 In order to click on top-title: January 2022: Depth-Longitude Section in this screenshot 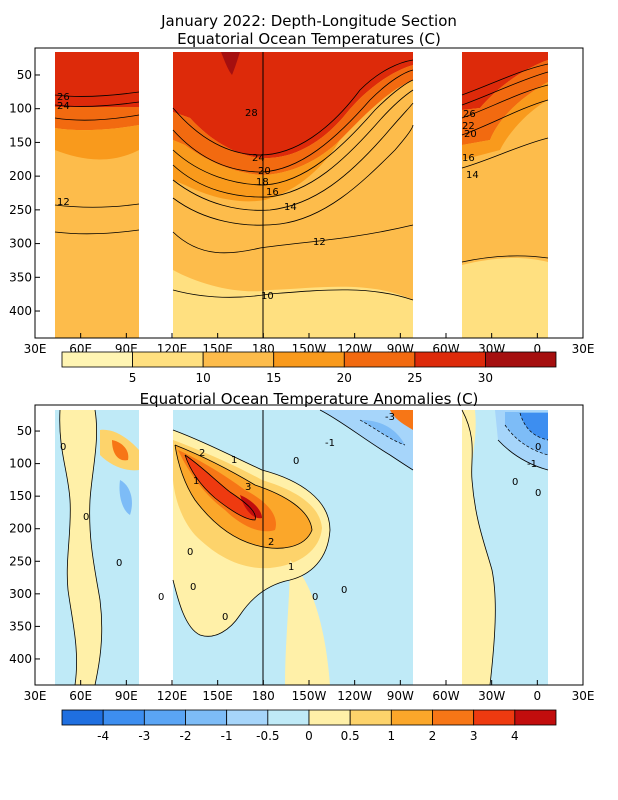, I will do `click(308, 21)`.